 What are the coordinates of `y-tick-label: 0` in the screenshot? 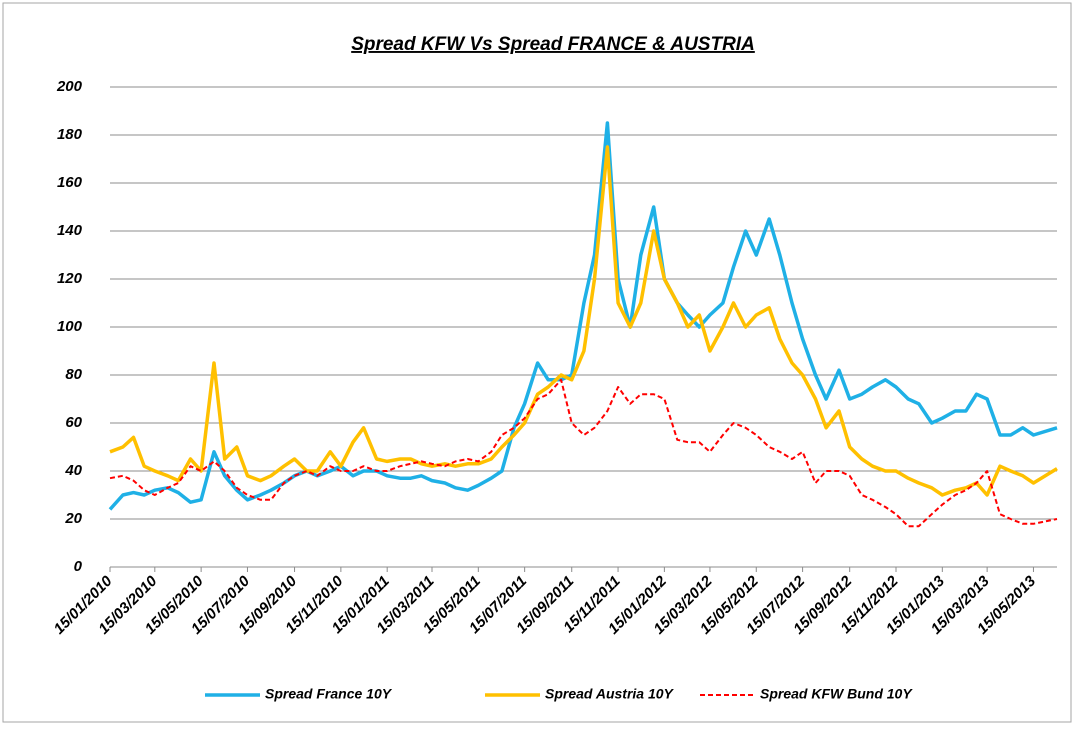 It's located at (78, 566).